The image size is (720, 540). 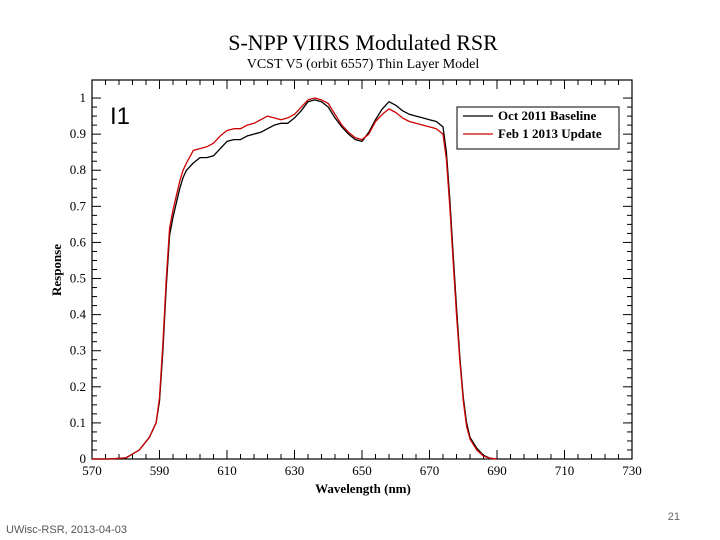 What do you see at coordinates (83, 458) in the screenshot?
I see `y-tick-label: 0` at bounding box center [83, 458].